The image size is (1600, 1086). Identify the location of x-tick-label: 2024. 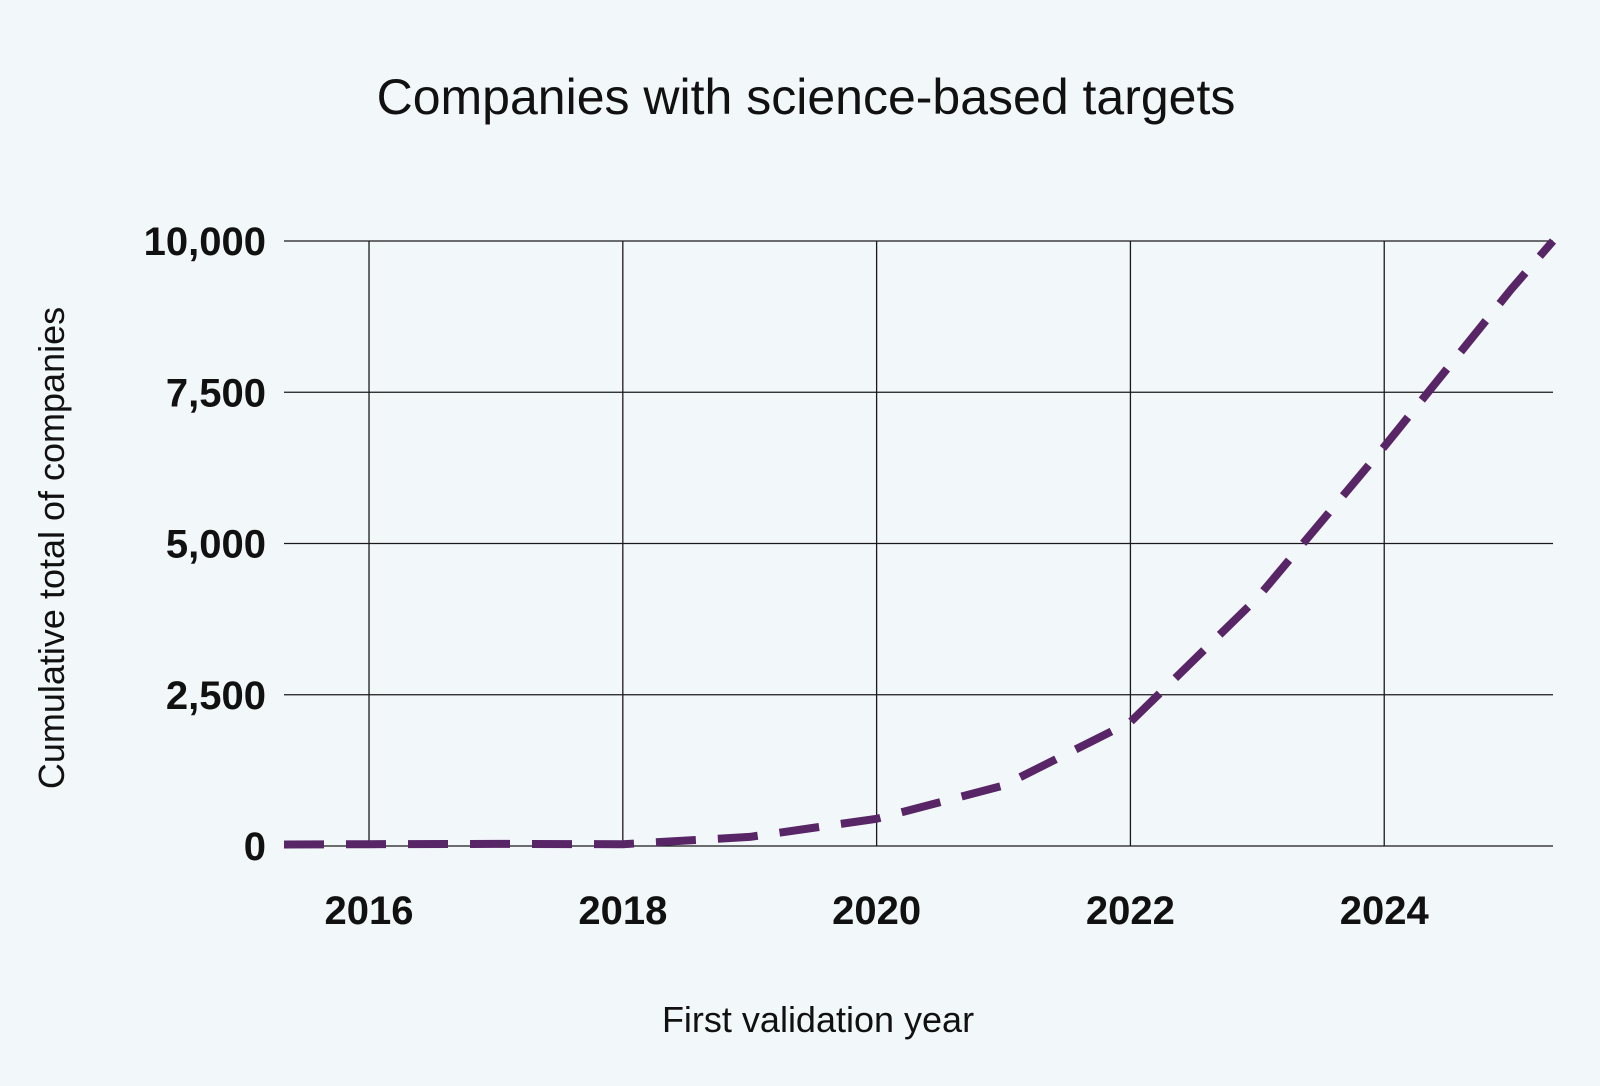
(1385, 911).